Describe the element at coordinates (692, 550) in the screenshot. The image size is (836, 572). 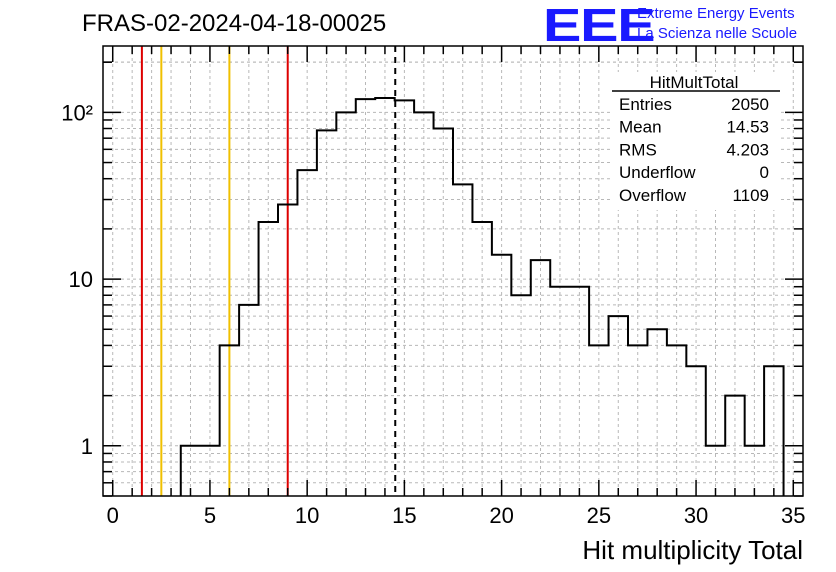
I see `x-axis-label: Hit multiplicity Total` at that location.